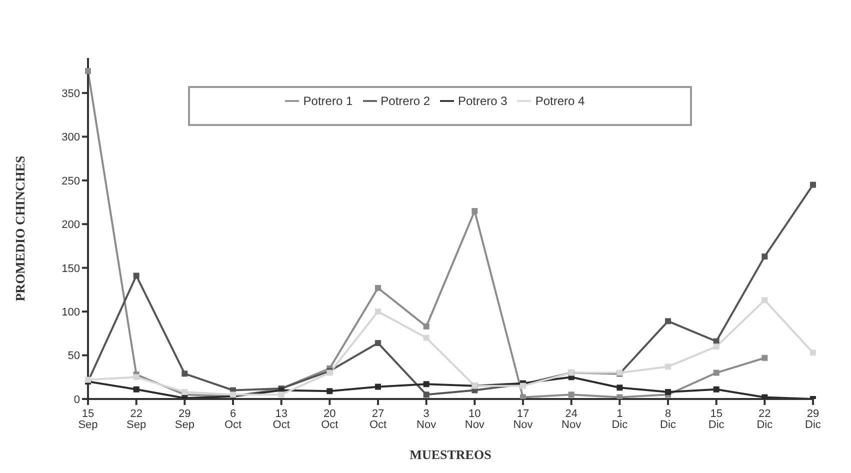  What do you see at coordinates (71, 225) in the screenshot?
I see `y-tick-label: 200` at bounding box center [71, 225].